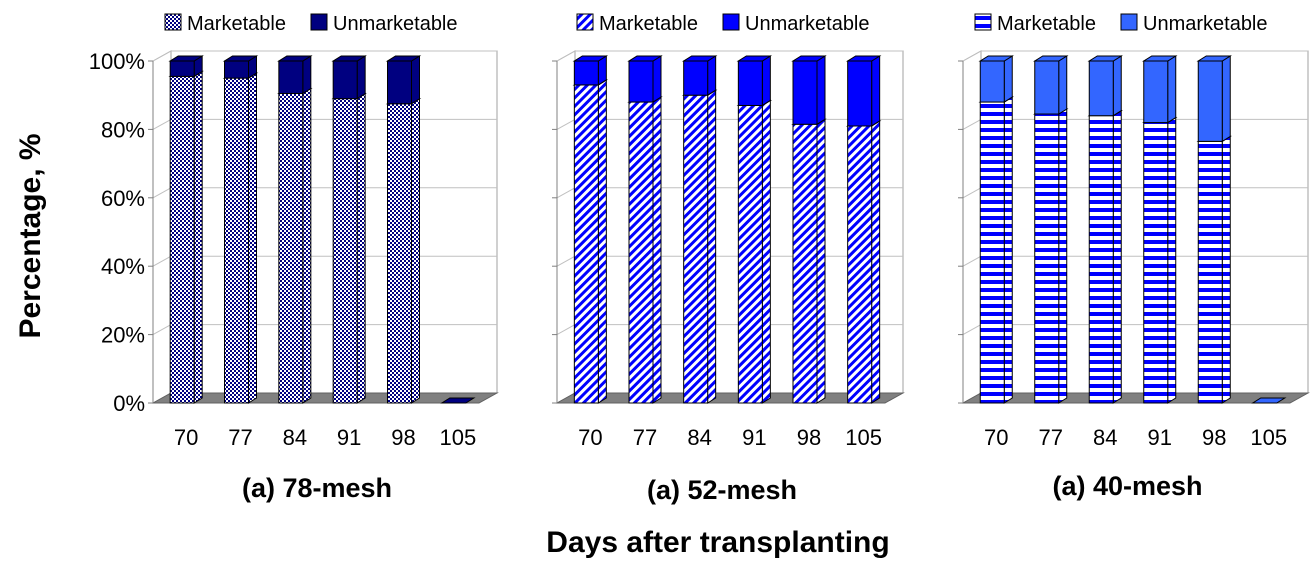 The width and height of the screenshot is (1314, 561). Describe the element at coordinates (30, 235) in the screenshot. I see `y-axis-label: Percentage, %` at that location.